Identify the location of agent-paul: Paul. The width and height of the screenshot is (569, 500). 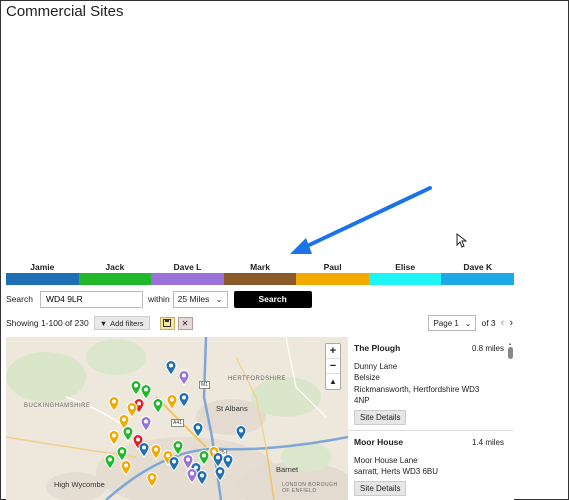
(332, 273).